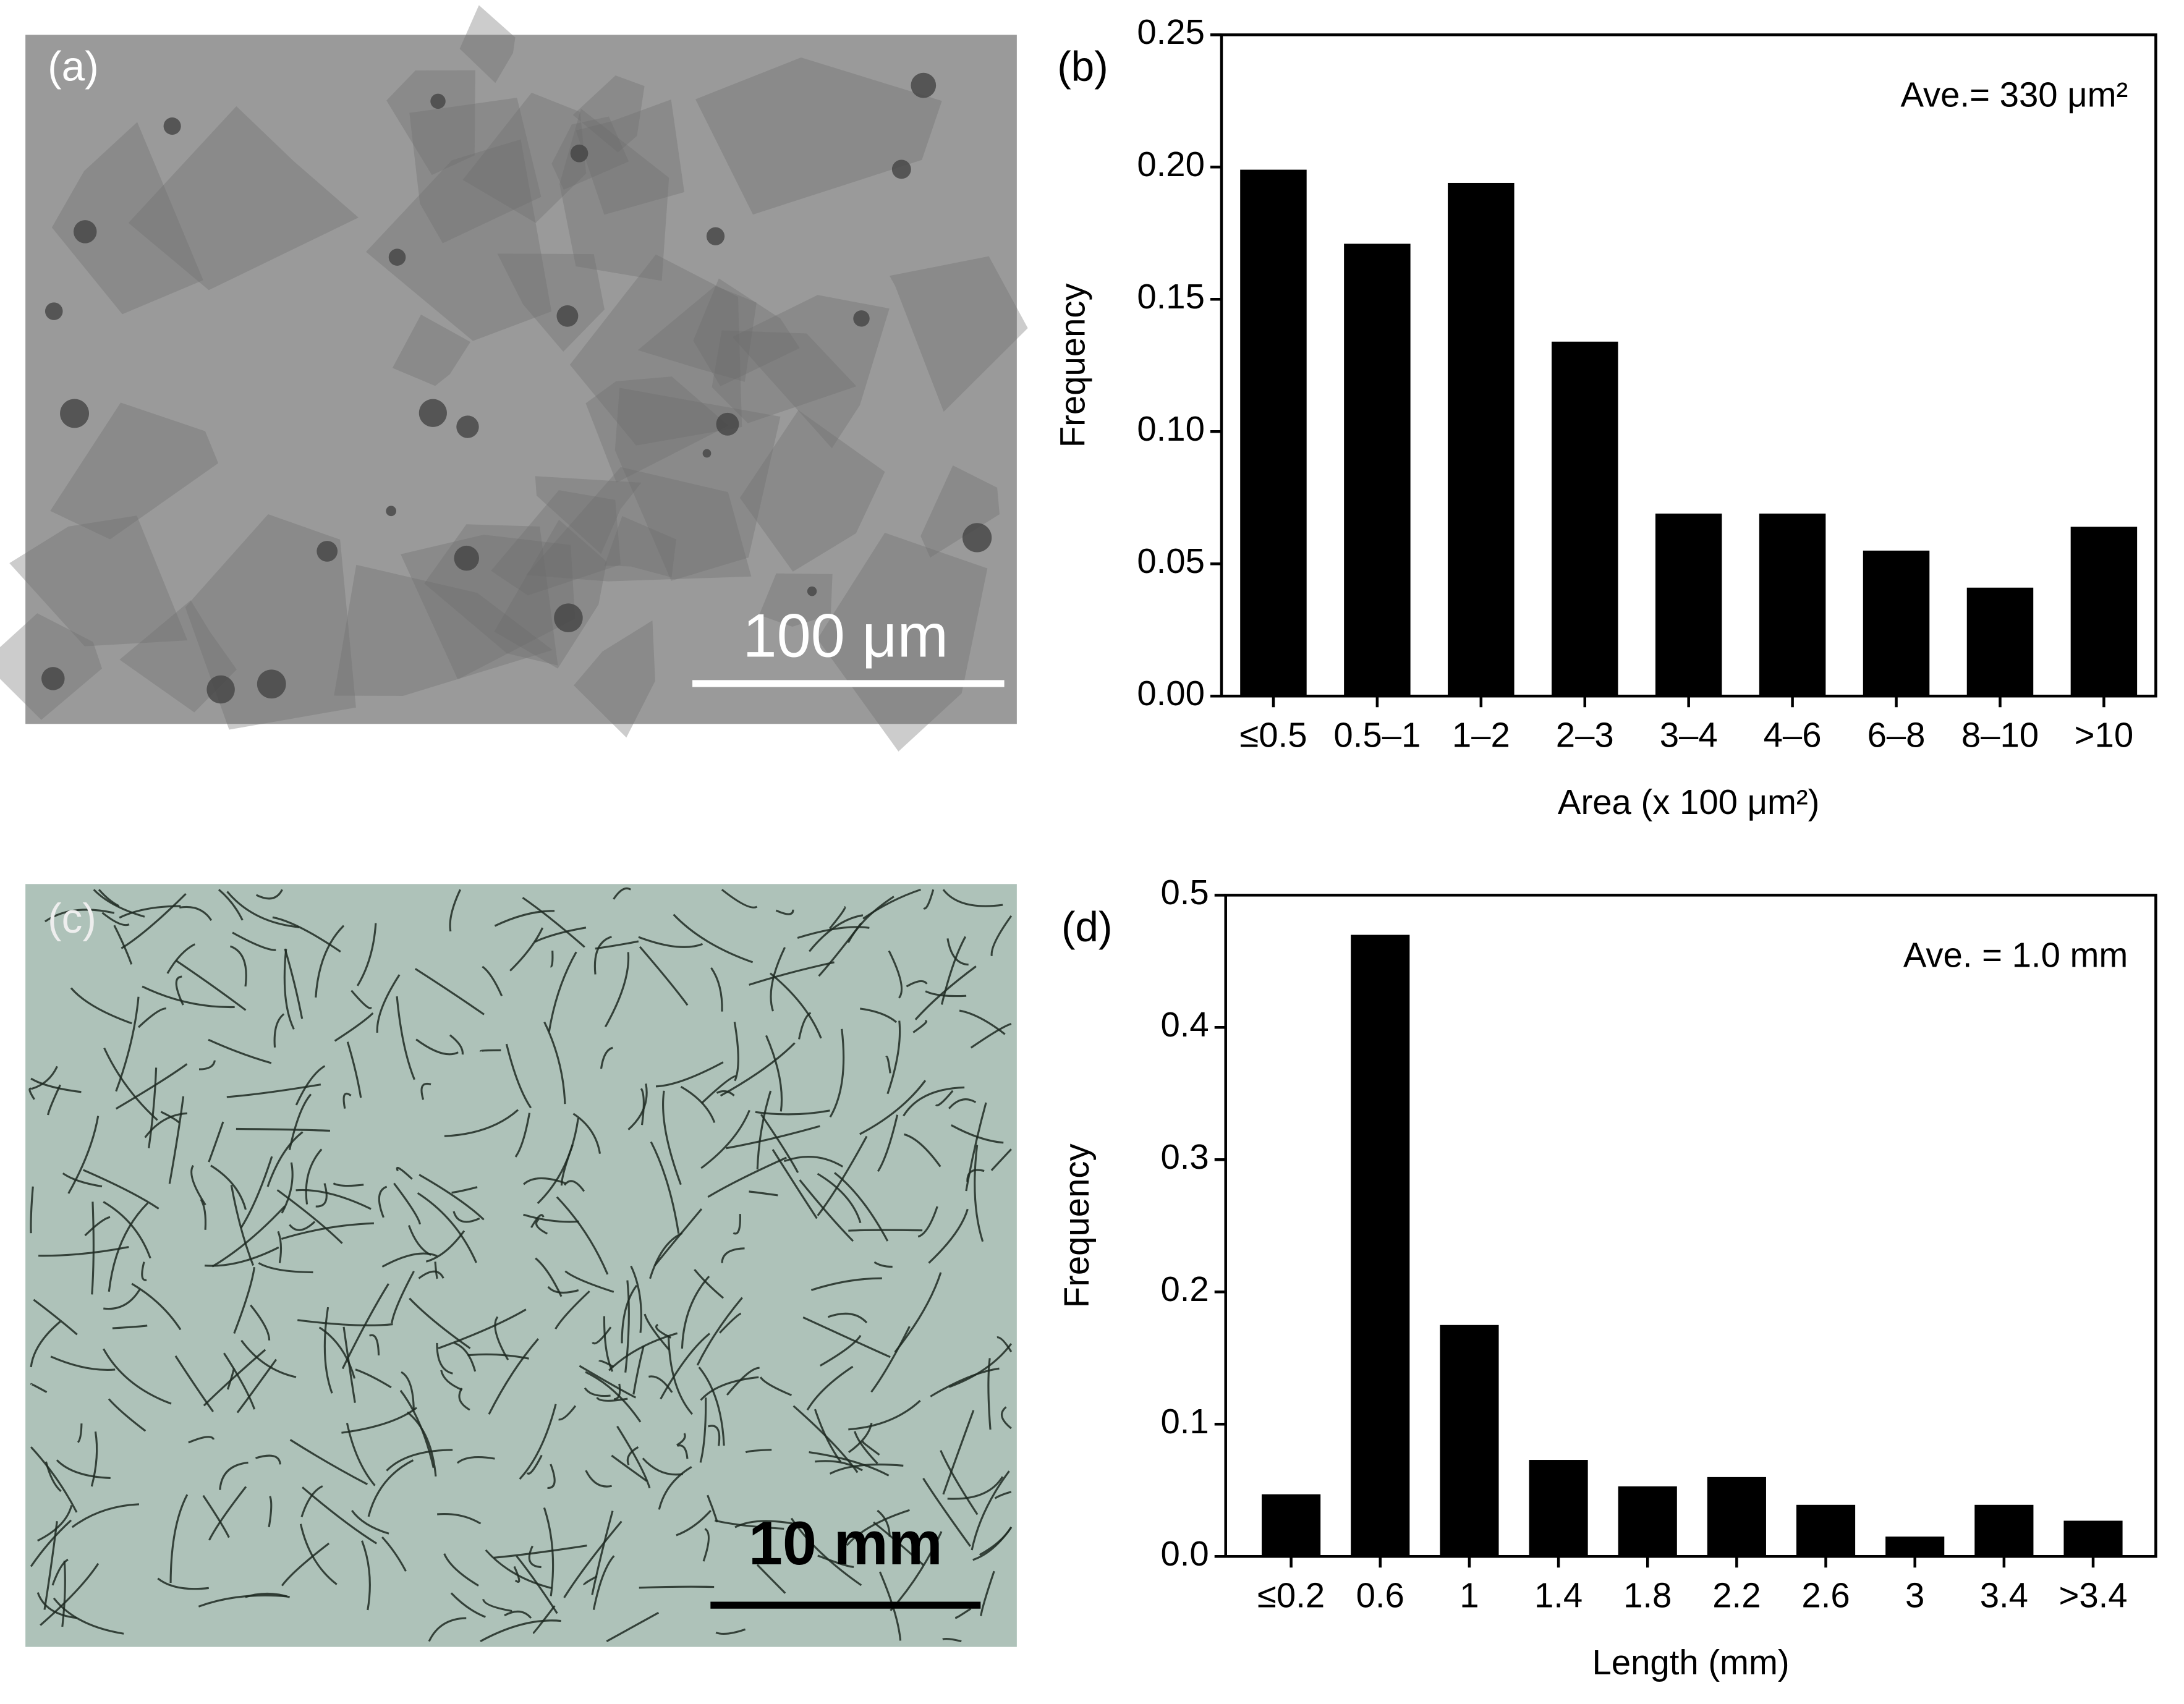  I want to click on y-tick-label: 0.00, so click(1171, 694).